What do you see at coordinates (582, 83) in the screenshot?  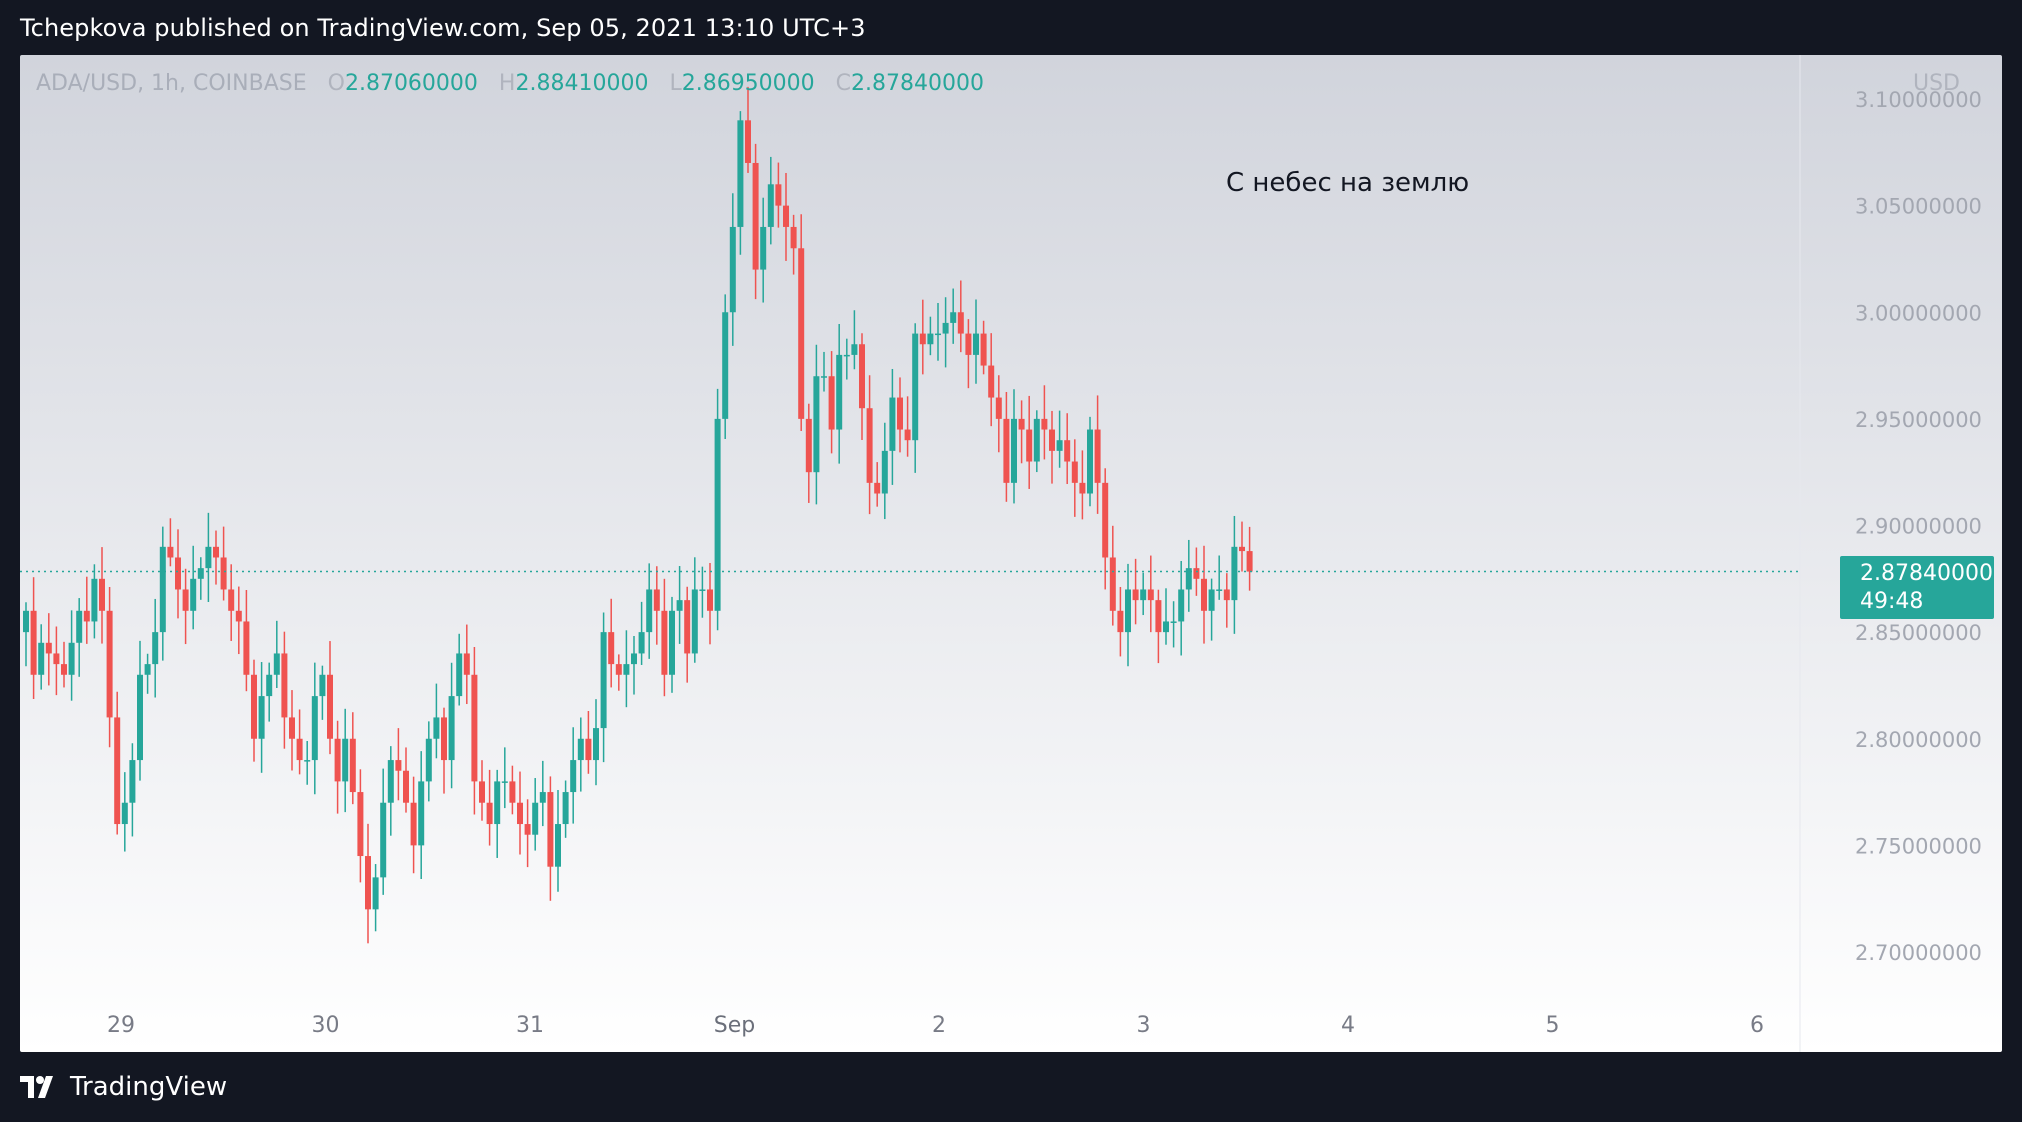 I see `high-value: 2.88410000` at bounding box center [582, 83].